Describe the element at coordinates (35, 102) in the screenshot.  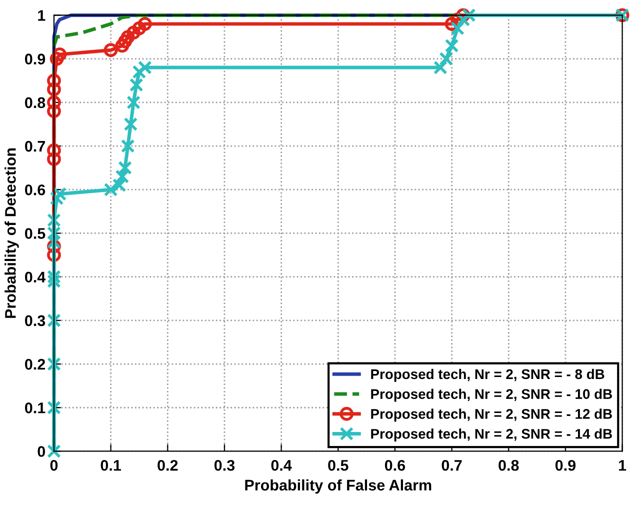
I see `y-tick-label: 0.8` at that location.